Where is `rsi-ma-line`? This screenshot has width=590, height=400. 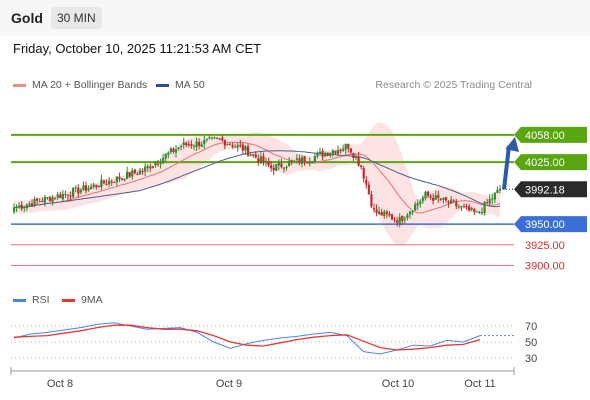
rsi-ma-line is located at coordinates (247, 337).